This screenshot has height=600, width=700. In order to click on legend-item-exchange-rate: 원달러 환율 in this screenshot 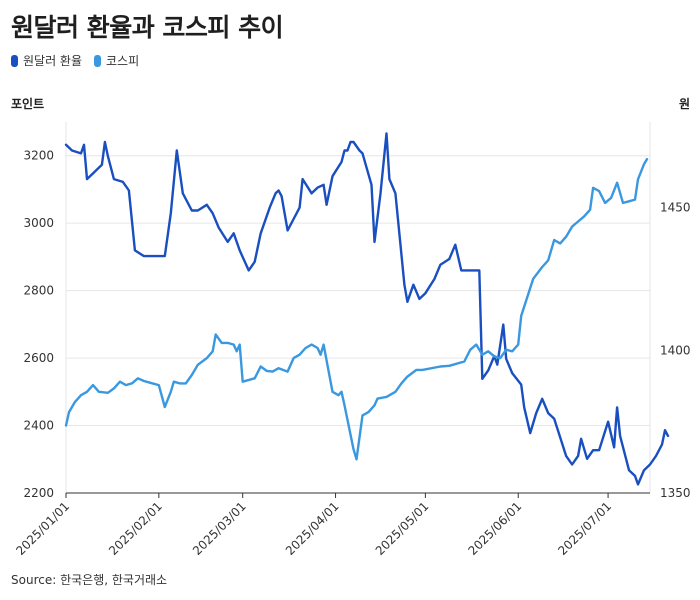, I will do `click(46, 60)`.